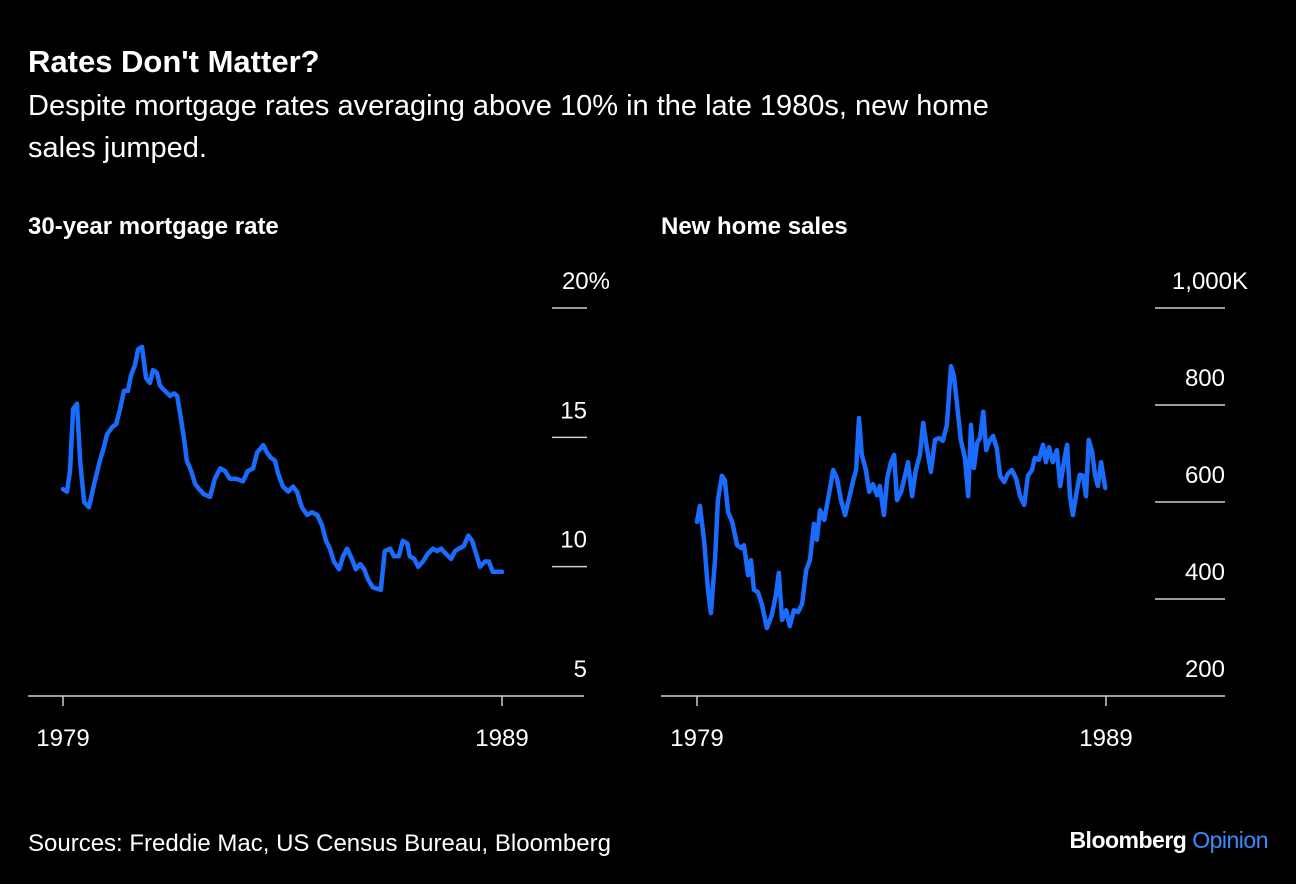  I want to click on brand-name: Bloomberg, so click(1127, 840).